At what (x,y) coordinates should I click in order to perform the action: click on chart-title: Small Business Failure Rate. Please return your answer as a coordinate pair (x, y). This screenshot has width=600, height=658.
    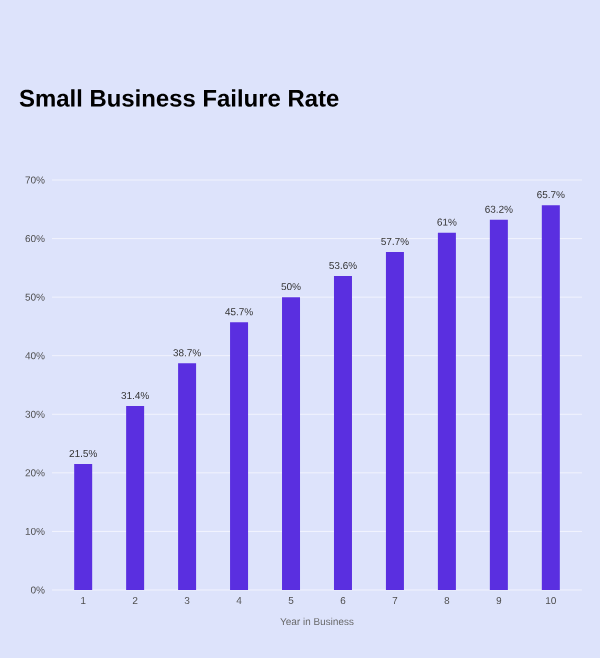
    Looking at the image, I should click on (179, 98).